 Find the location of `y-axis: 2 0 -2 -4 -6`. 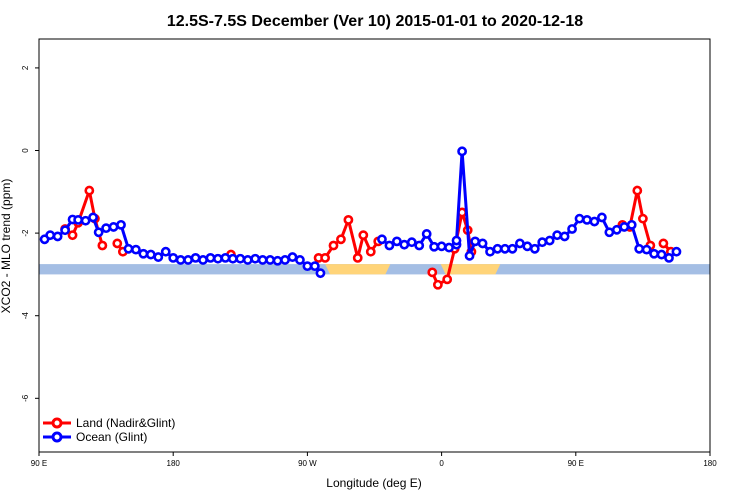

y-axis: 2 0 -2 -4 -6 is located at coordinates (30, 233).